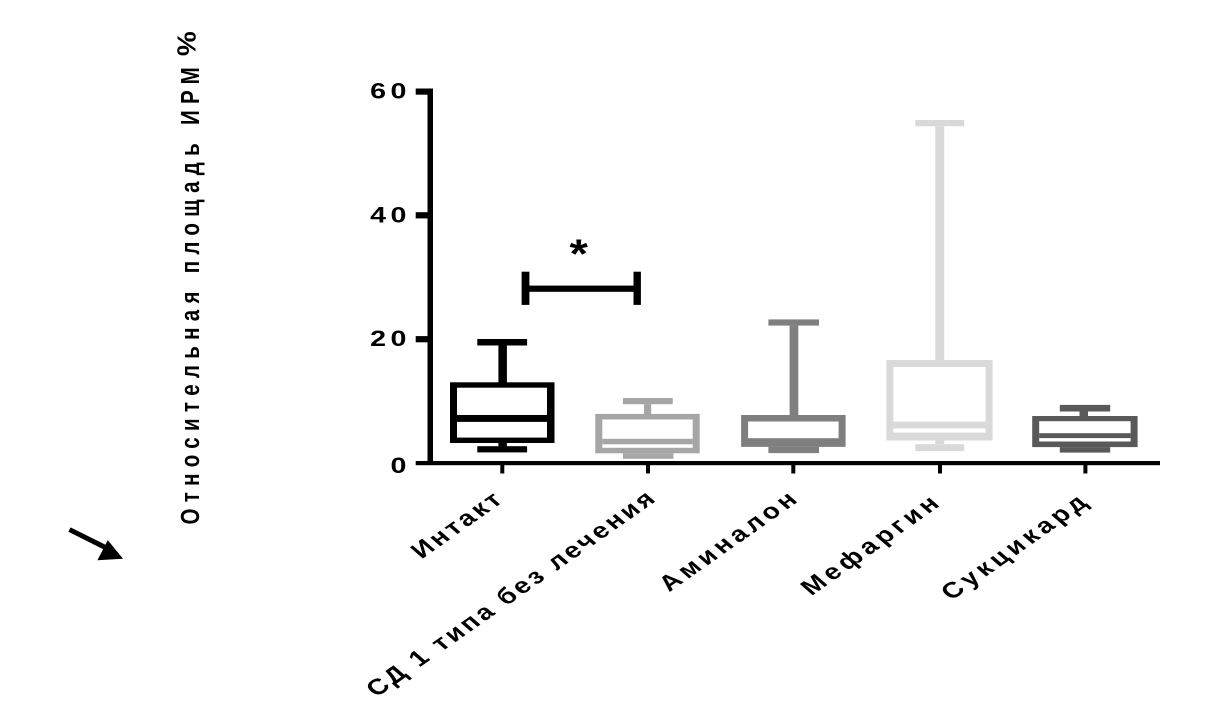  What do you see at coordinates (390, 339) in the screenshot?
I see `svg-text: 20` at bounding box center [390, 339].